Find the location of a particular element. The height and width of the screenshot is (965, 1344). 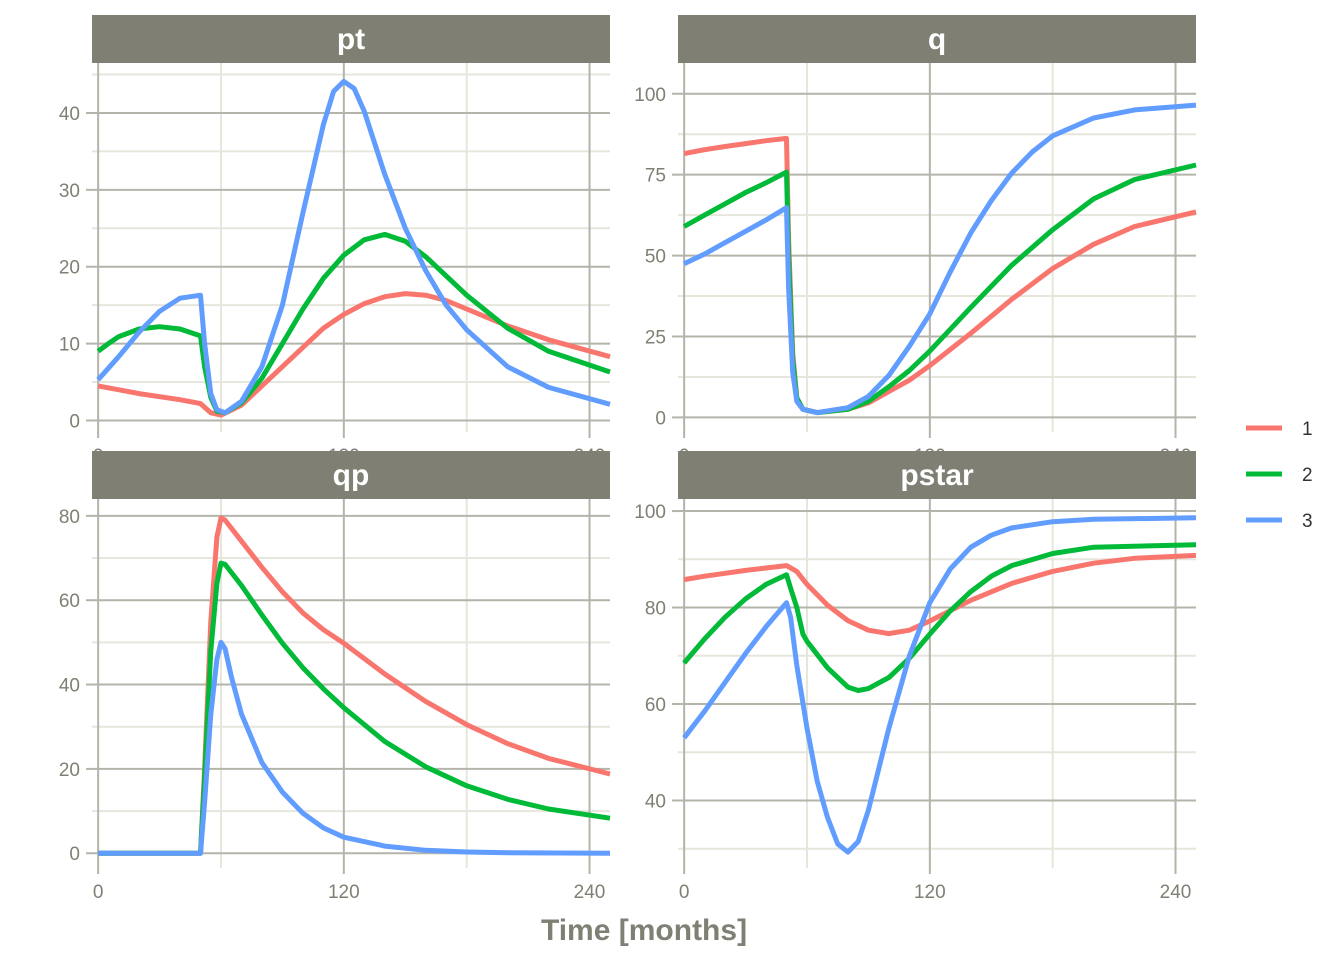

legend-item-2: 2 is located at coordinates (1279, 475).